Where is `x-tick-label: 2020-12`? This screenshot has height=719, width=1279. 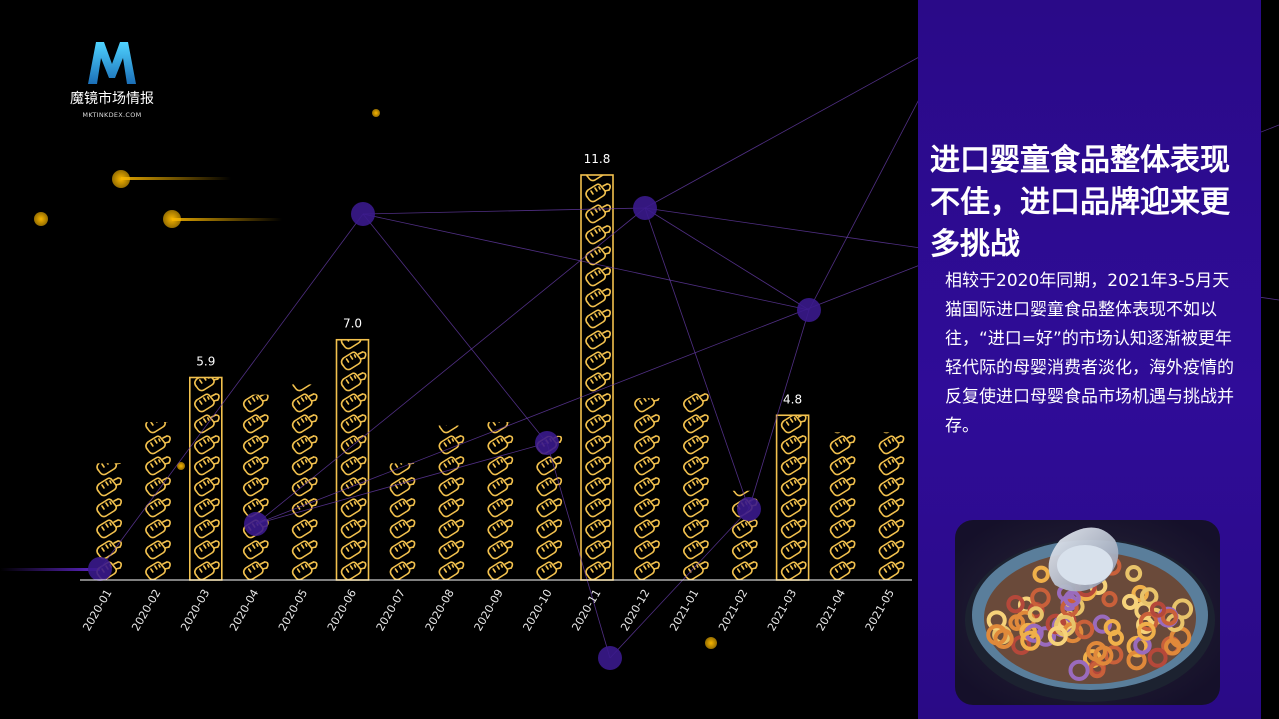 x-tick-label: 2020-12 is located at coordinates (635, 610).